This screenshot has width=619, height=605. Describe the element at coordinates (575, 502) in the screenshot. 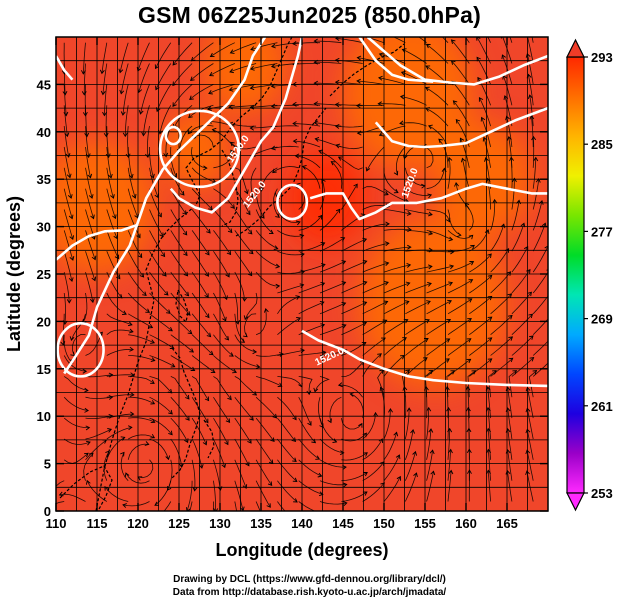

I see `colorbar-min-triangle` at that location.